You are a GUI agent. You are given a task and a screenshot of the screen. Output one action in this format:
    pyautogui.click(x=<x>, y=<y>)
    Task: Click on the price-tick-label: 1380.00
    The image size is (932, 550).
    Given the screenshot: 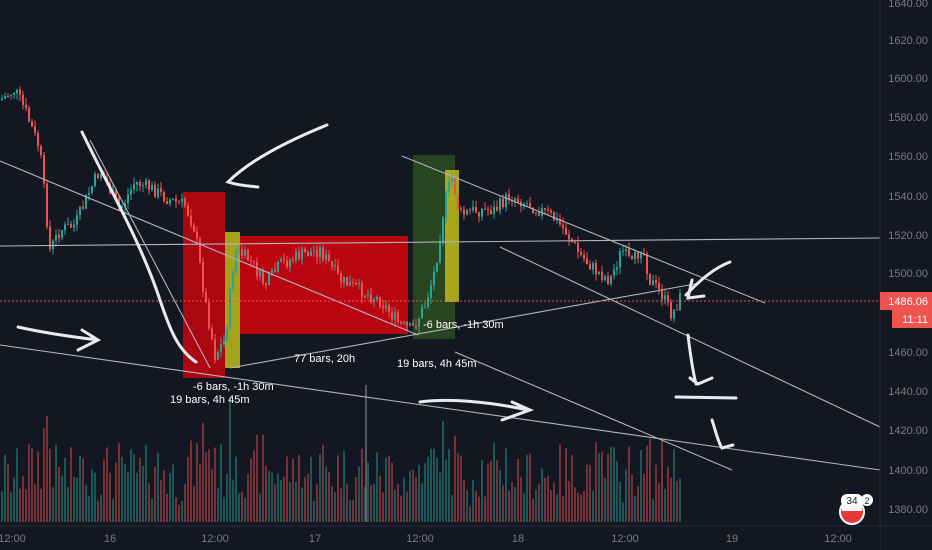 What is the action you would take?
    pyautogui.click(x=908, y=510)
    